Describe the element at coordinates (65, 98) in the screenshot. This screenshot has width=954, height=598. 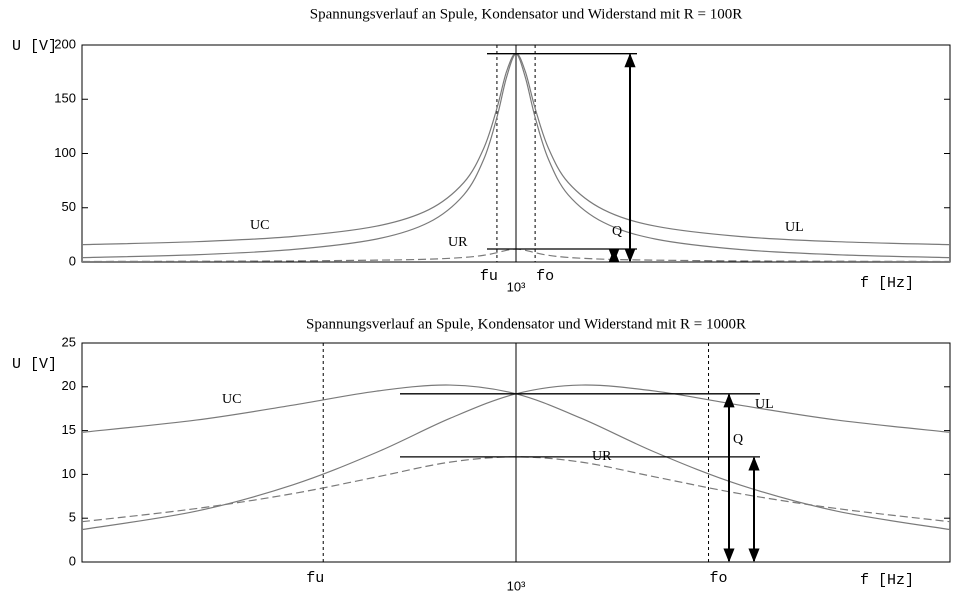
I see `y-tick-label: 150` at that location.